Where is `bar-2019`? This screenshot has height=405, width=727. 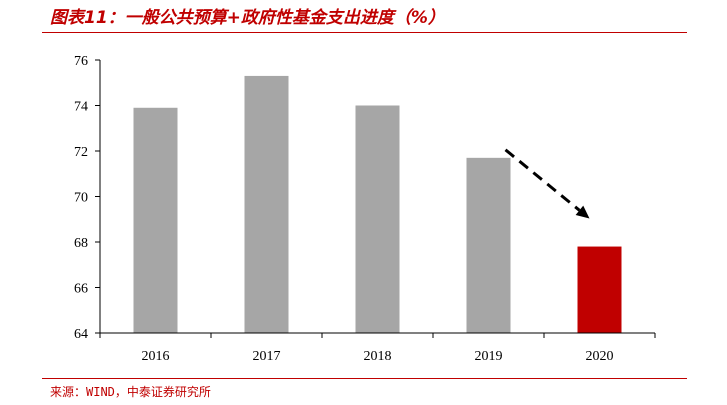 bar-2019 is located at coordinates (488, 245).